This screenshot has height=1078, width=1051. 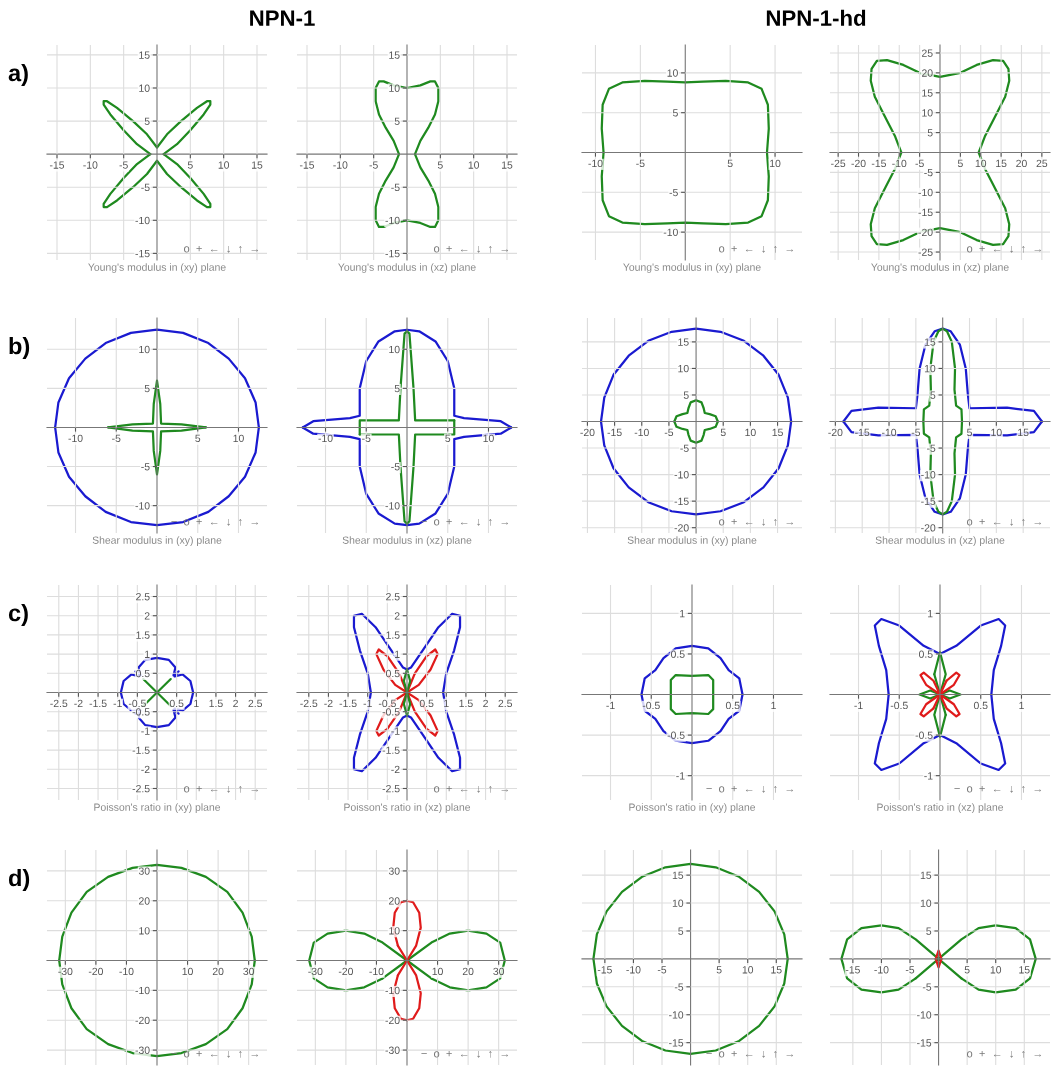 I want to click on y-tick-label: -1, so click(x=395, y=731).